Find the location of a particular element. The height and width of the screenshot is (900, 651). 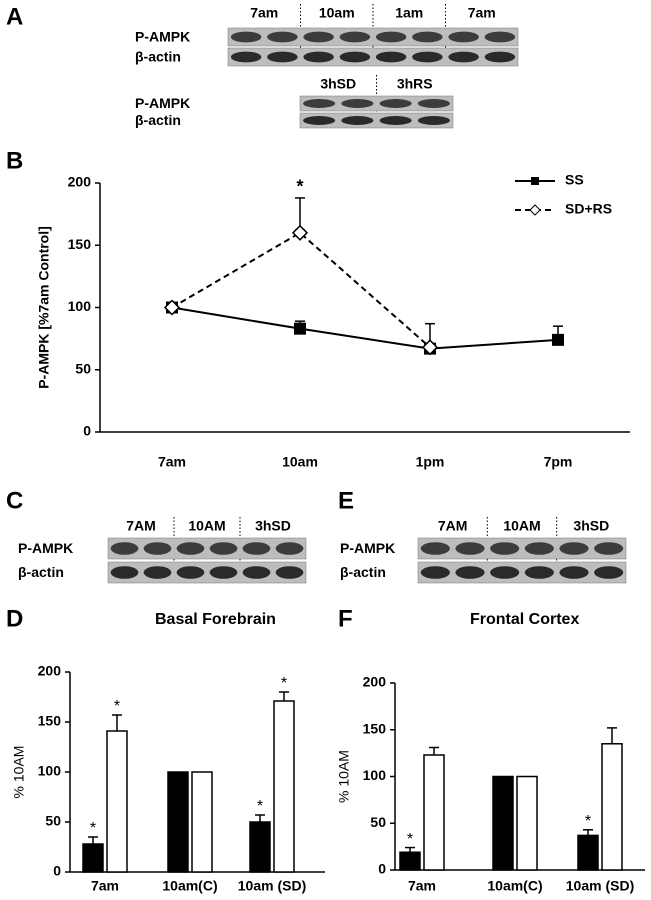

x-tick-label: 1pm is located at coordinates (430, 462).